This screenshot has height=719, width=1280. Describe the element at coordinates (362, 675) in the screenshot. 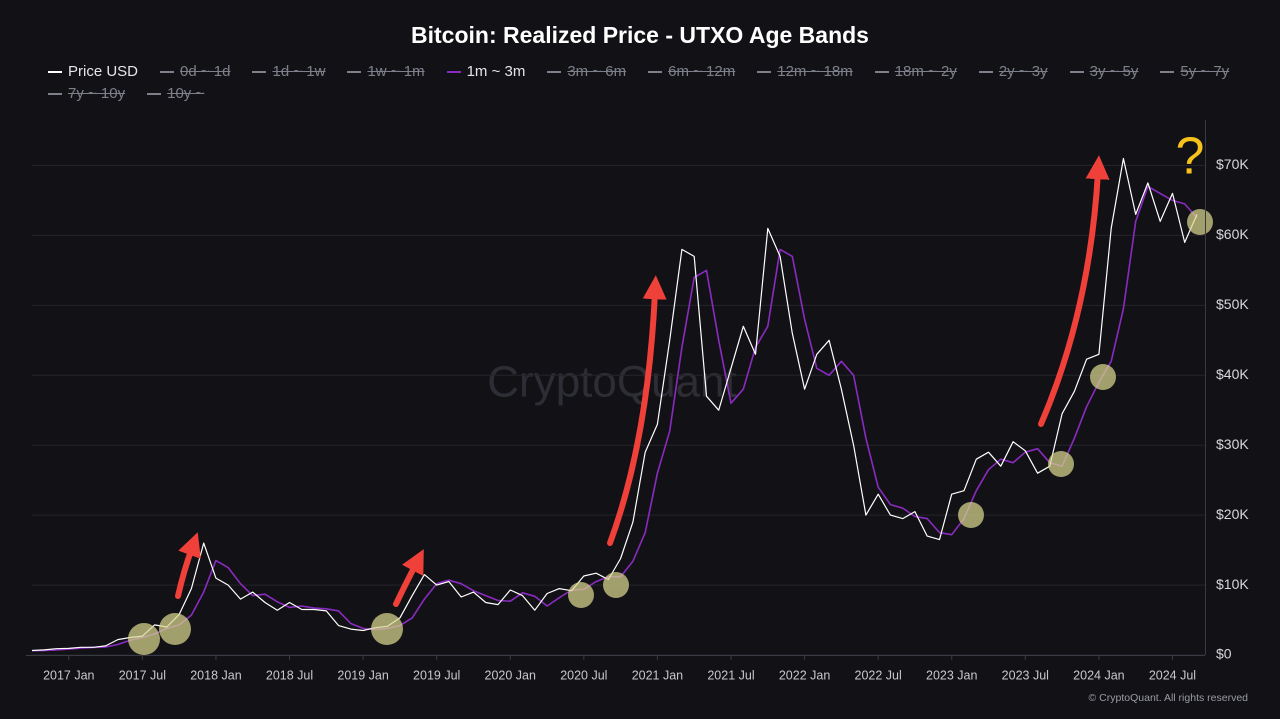

I see `x-tick-label: 2019 Jan` at that location.